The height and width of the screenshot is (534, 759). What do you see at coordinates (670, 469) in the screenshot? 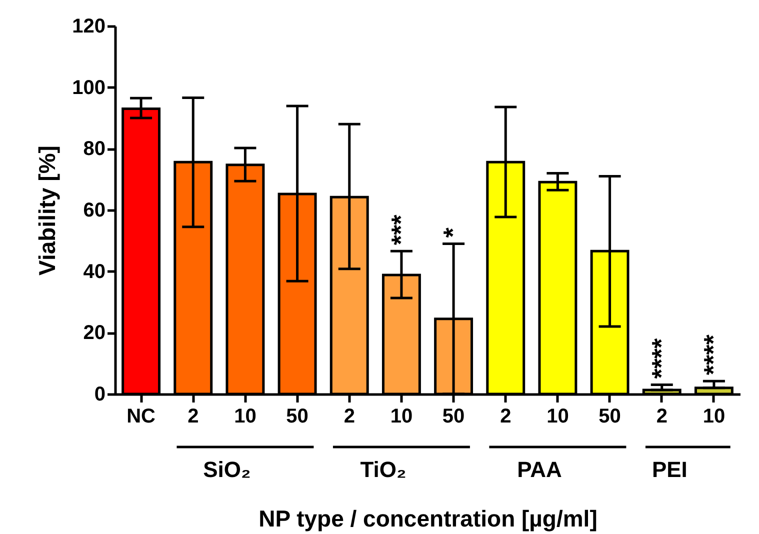
I see `text: PEI` at bounding box center [670, 469].